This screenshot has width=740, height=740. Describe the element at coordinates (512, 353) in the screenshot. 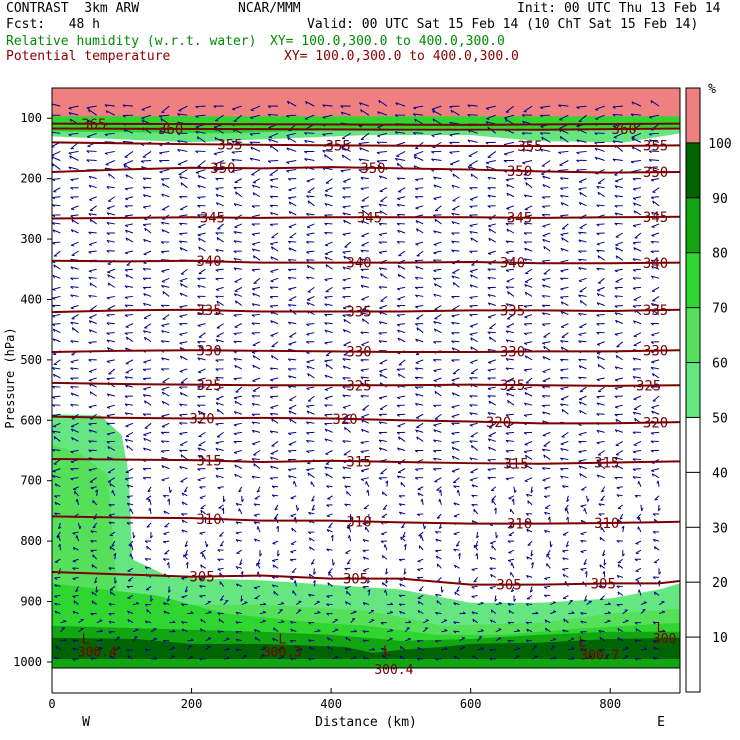

I see `theta-contour-label: 330` at that location.